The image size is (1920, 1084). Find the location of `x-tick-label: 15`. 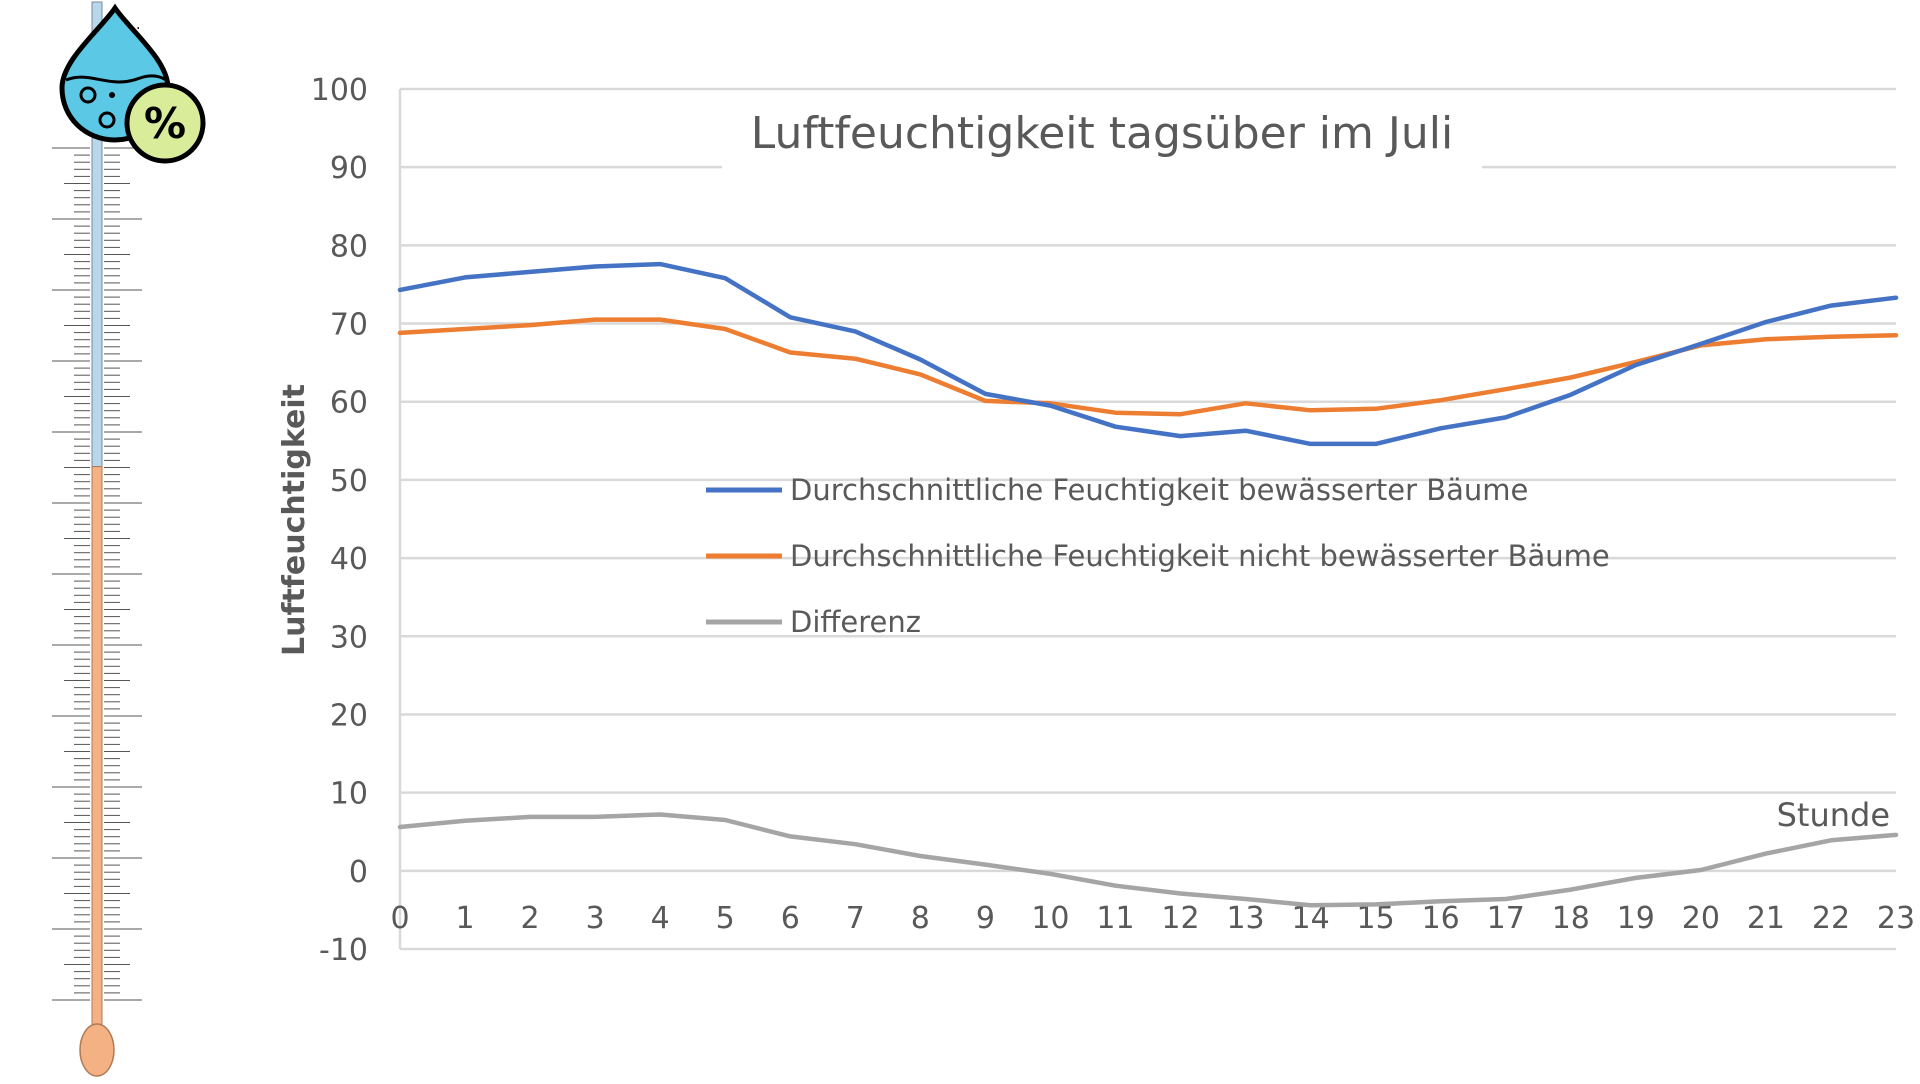

x-tick-label: 15 is located at coordinates (1376, 918).